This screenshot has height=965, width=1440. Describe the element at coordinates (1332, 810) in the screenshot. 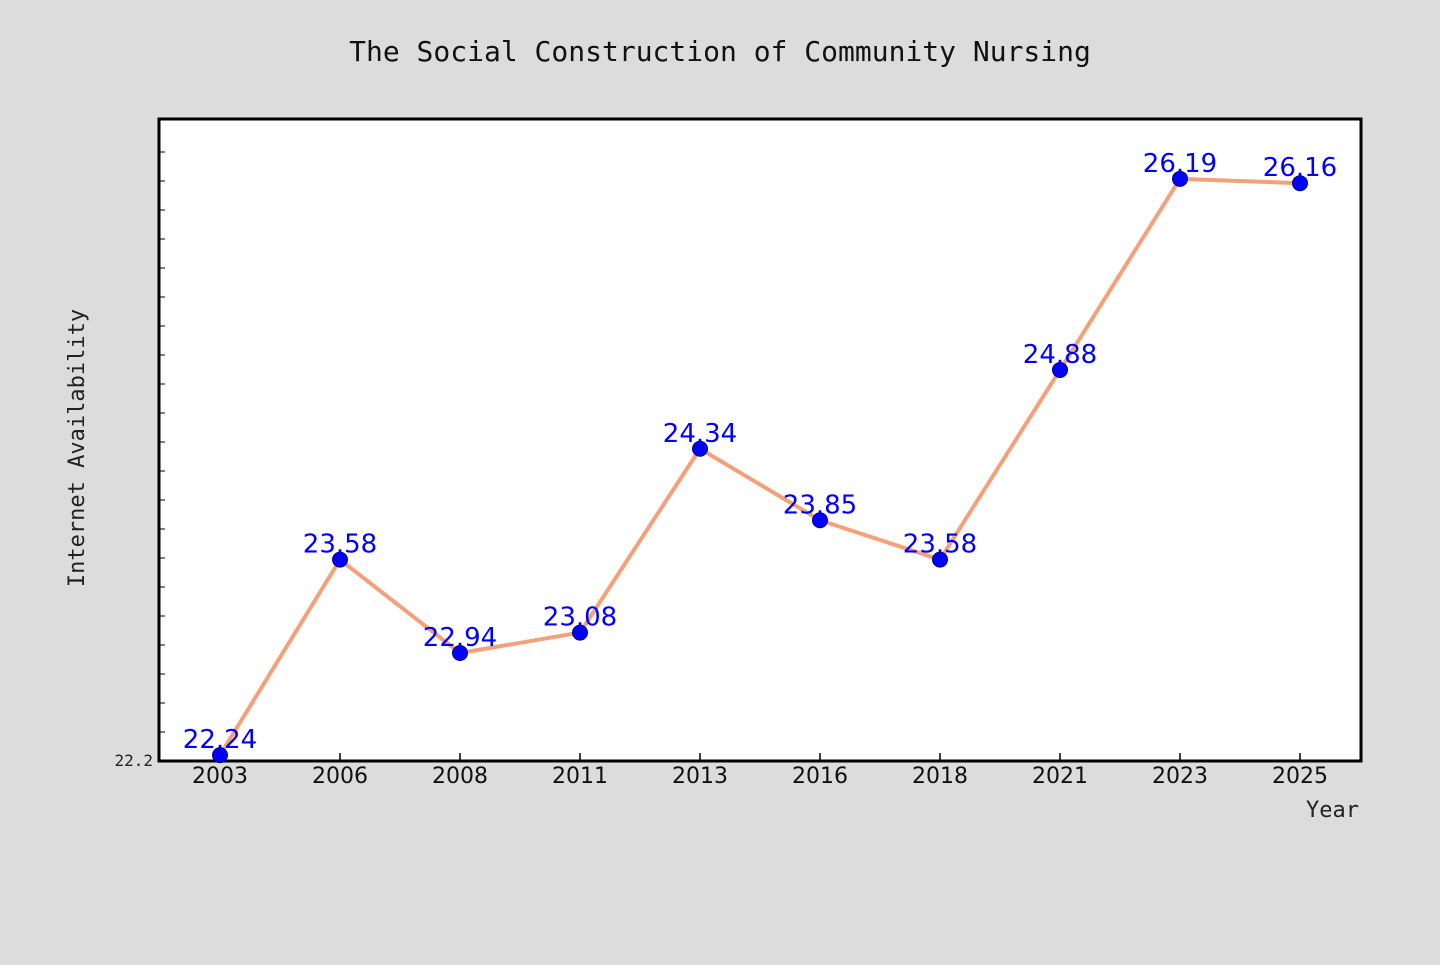

I see `x-axis-title: Year` at that location.